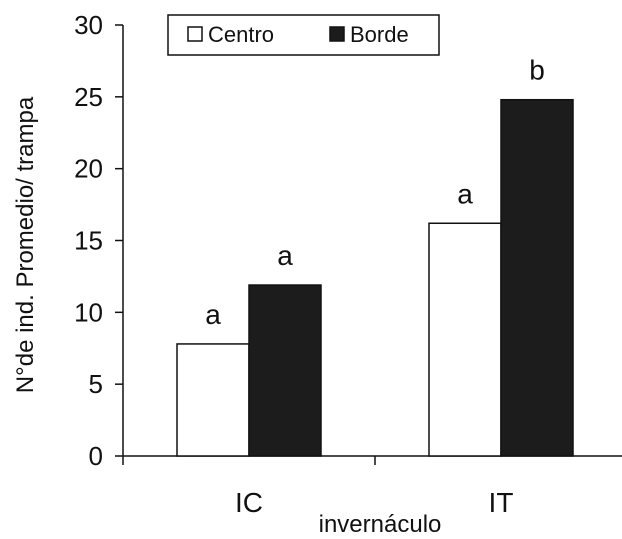 This screenshot has height=539, width=622. I want to click on bar-significance-label: b, so click(537, 70).